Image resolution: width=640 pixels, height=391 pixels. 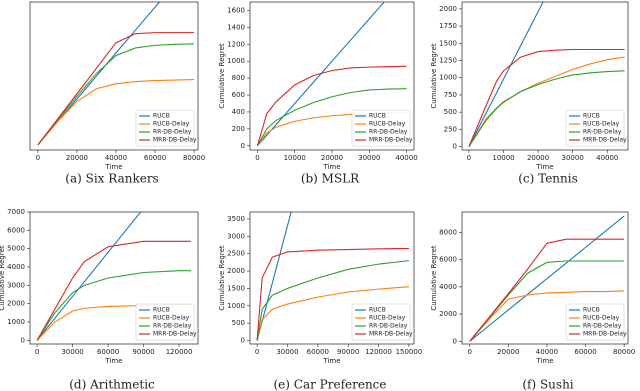 What do you see at coordinates (238, 129) in the screenshot?
I see `y-tick-label: 200` at bounding box center [238, 129].